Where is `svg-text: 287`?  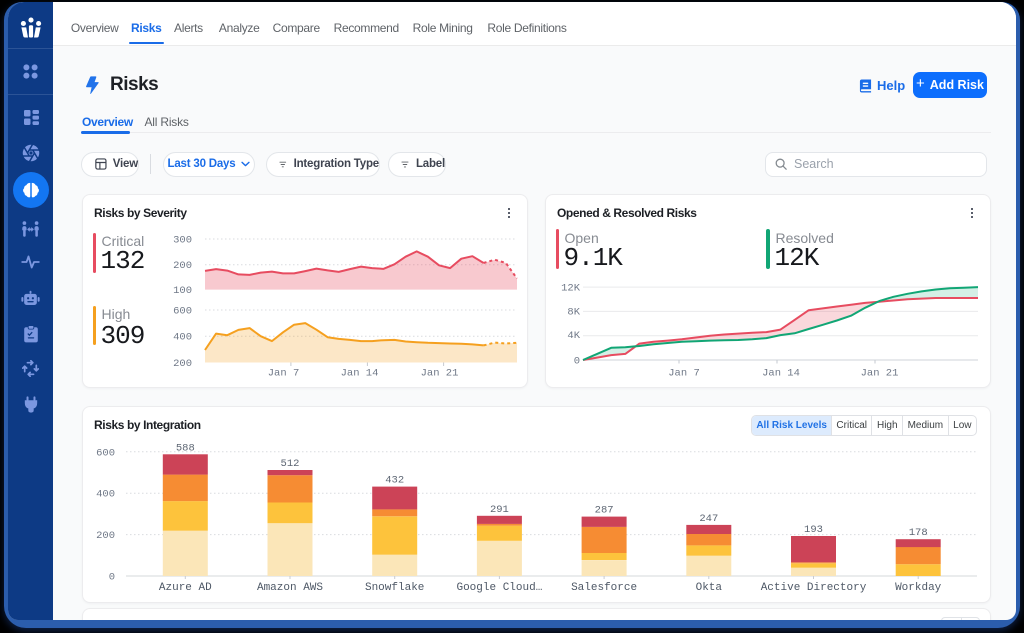
svg-text: 287 is located at coordinates (604, 511).